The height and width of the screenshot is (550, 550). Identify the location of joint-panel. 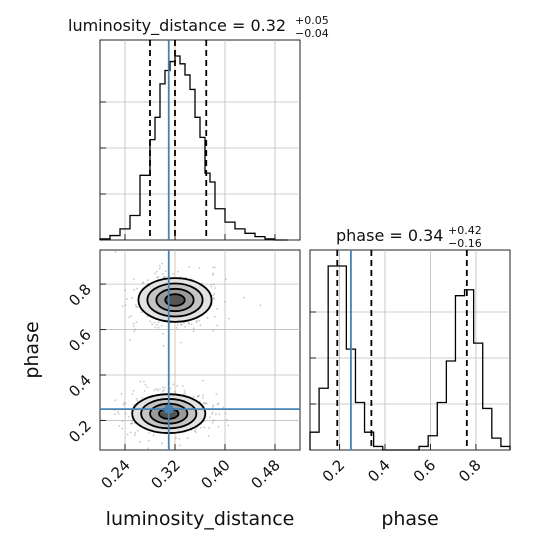
(200, 350).